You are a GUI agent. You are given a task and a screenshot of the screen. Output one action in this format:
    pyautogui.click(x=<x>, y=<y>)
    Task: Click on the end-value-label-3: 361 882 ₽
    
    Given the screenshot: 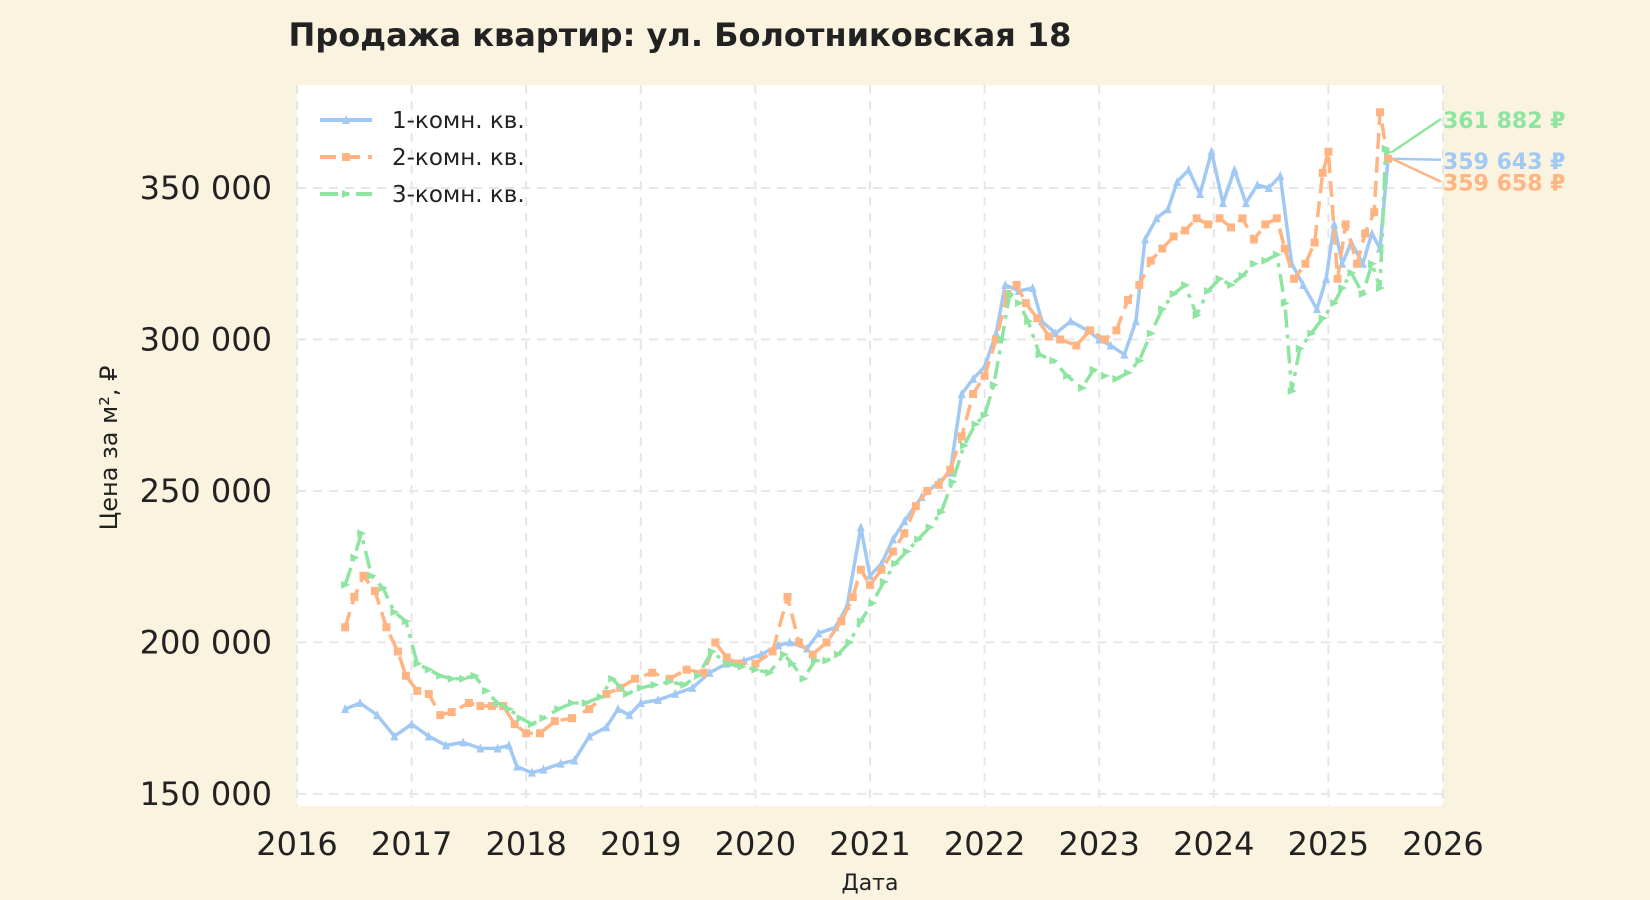 What is the action you would take?
    pyautogui.click(x=1504, y=121)
    